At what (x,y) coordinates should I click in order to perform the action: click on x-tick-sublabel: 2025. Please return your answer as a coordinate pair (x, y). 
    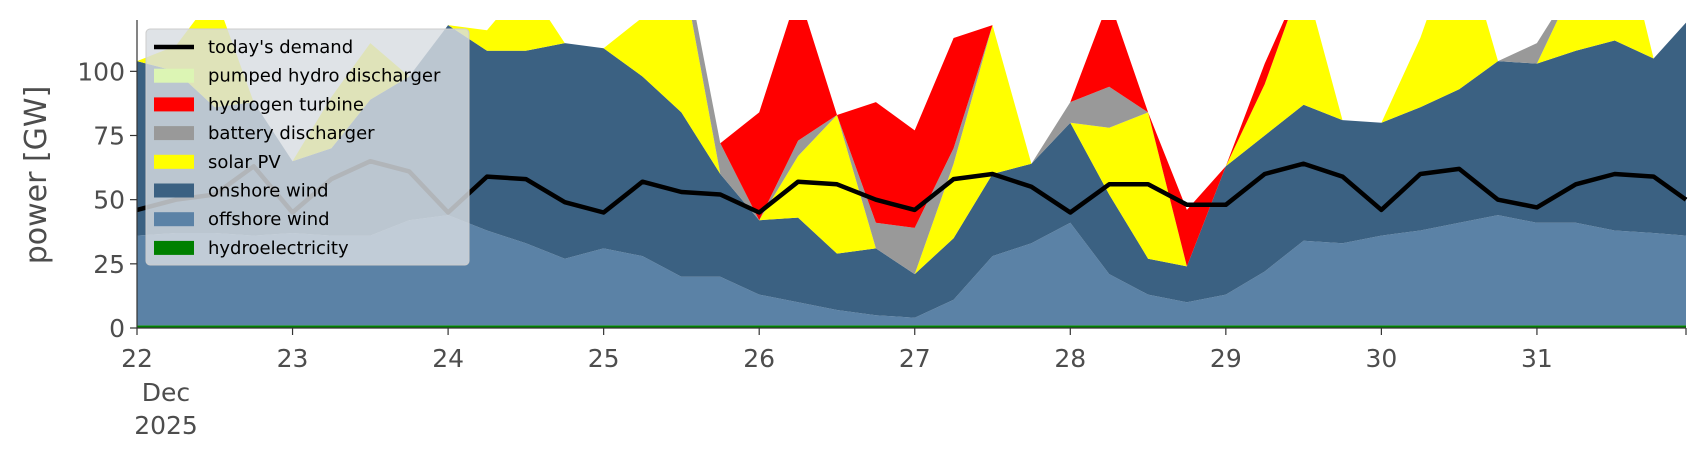
    Looking at the image, I should click on (166, 425).